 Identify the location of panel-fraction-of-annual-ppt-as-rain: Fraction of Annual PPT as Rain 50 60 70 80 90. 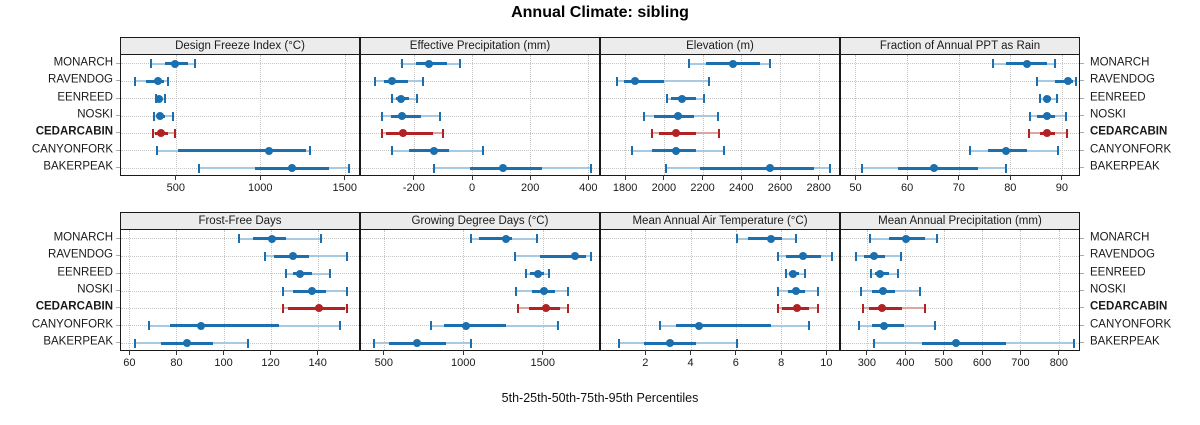
(960, 115).